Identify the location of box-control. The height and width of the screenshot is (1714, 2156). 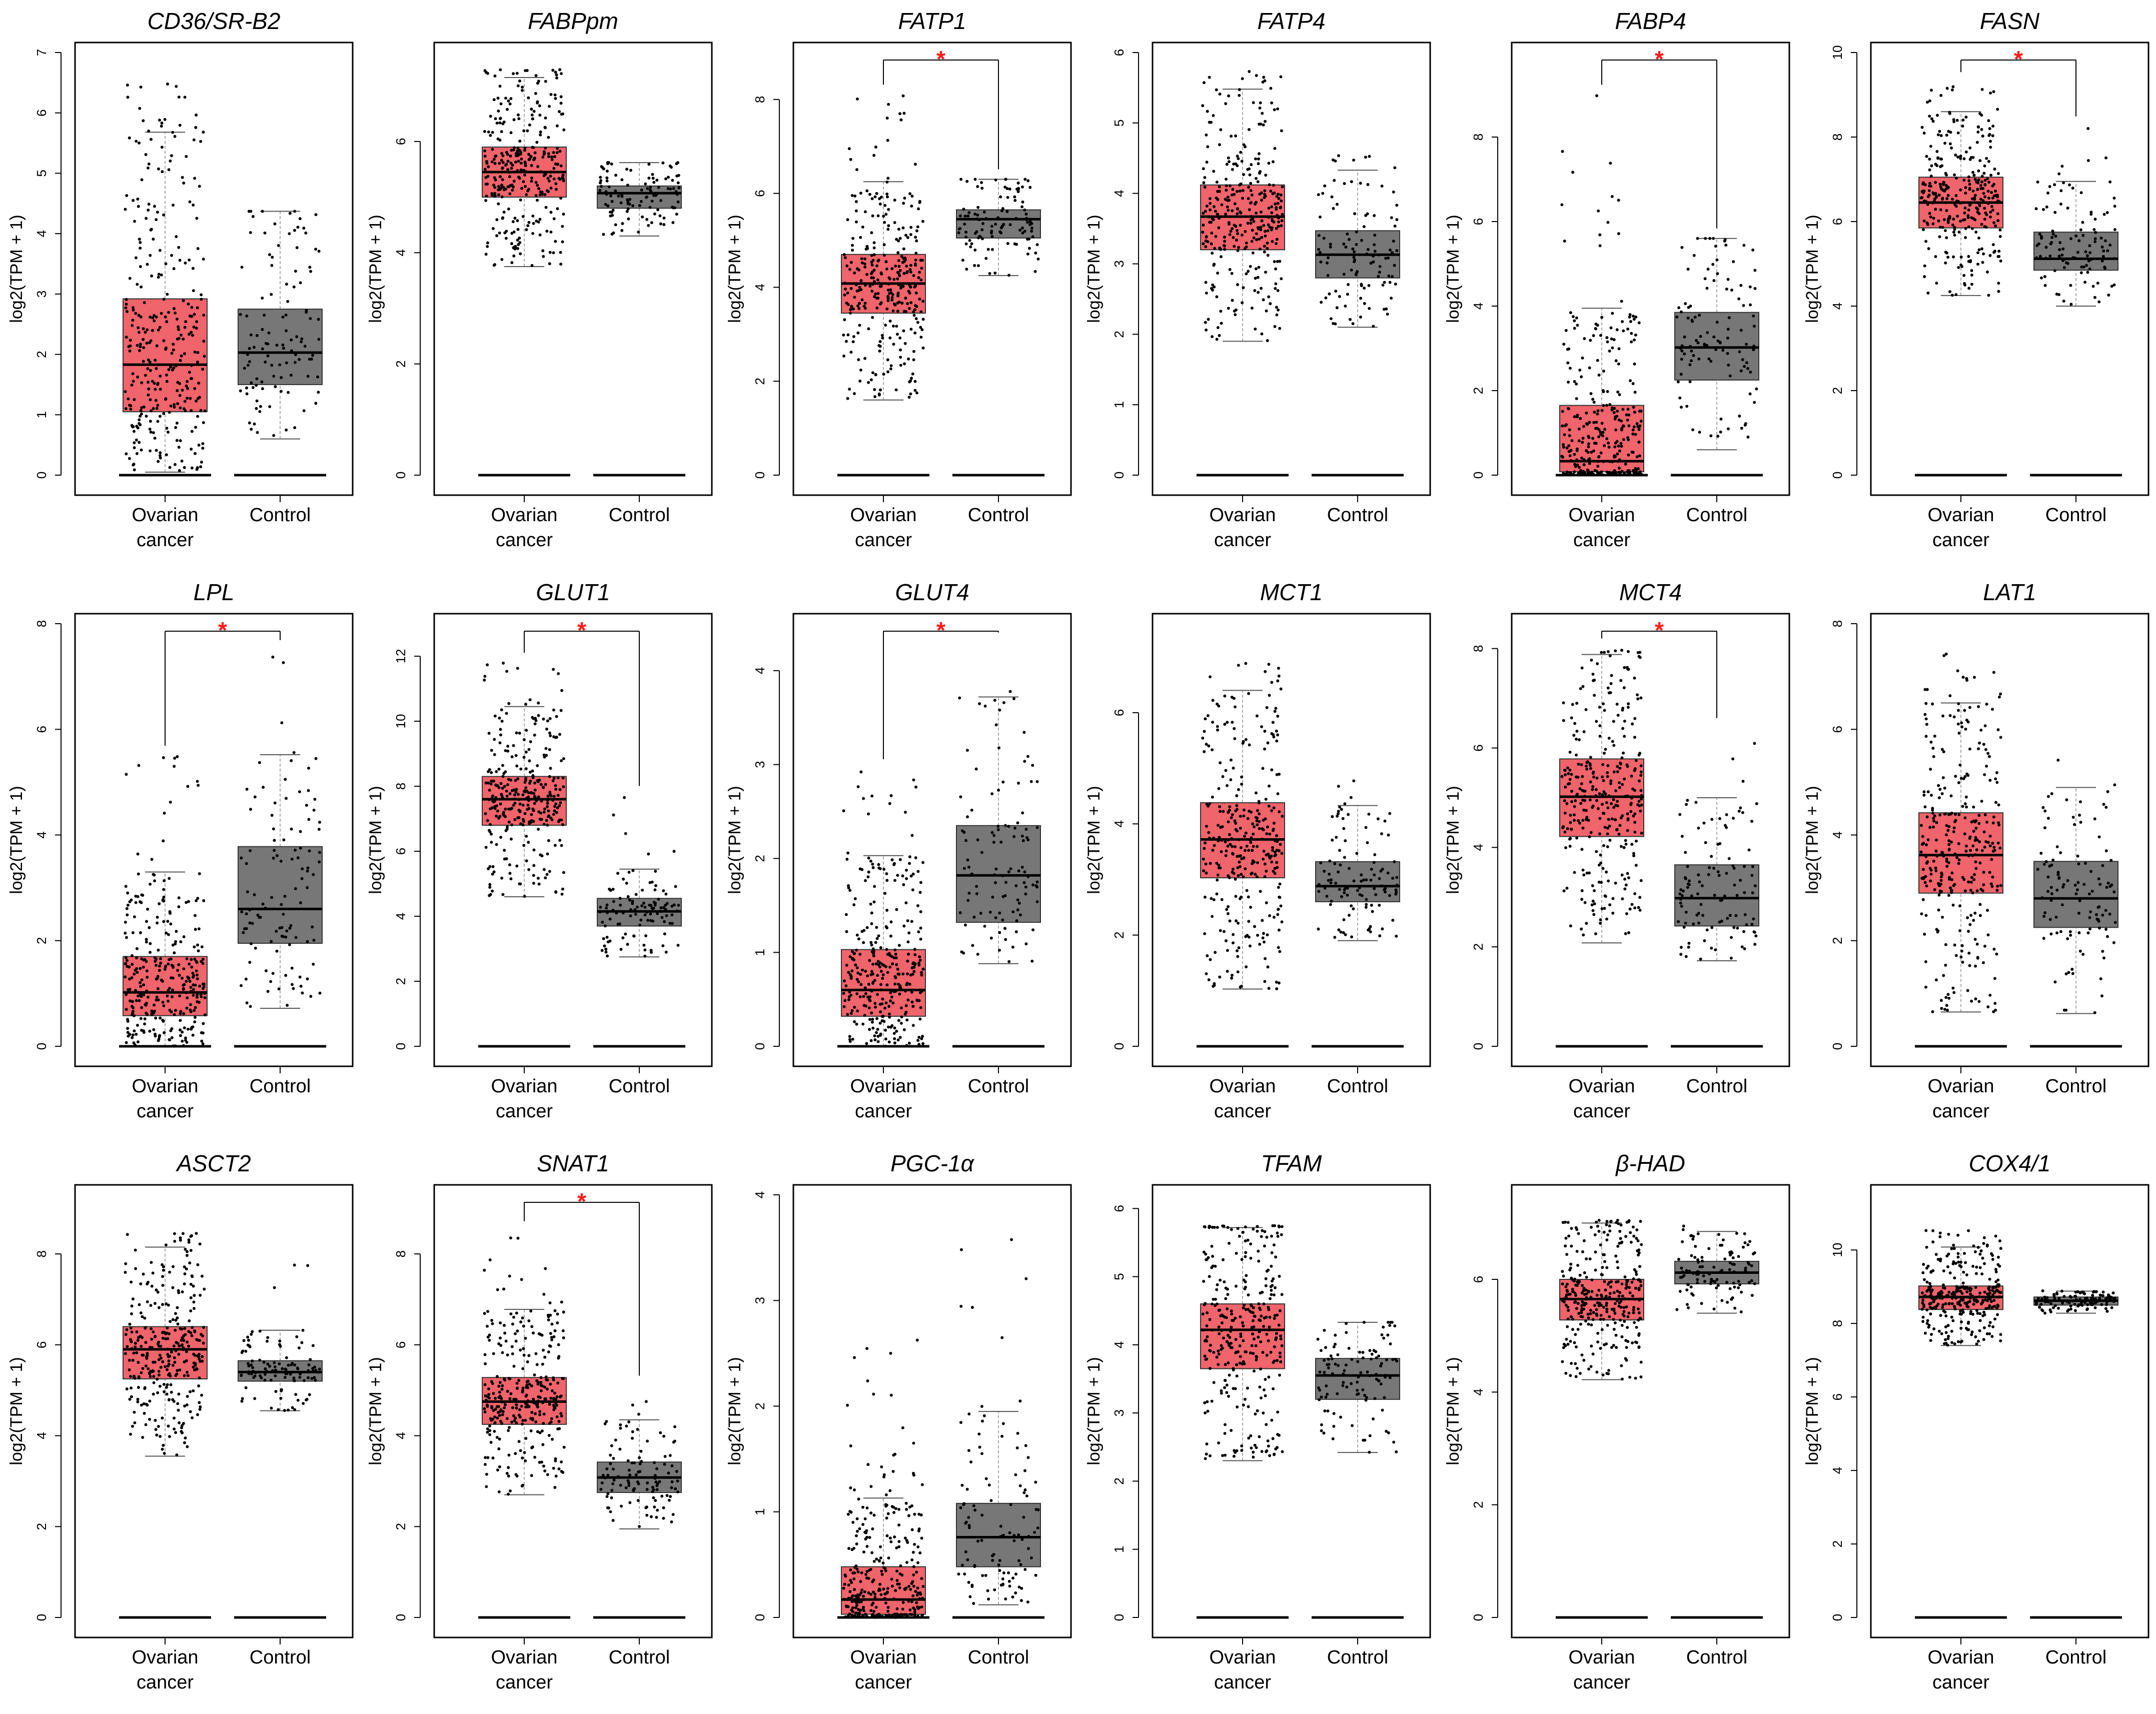
(1358, 913).